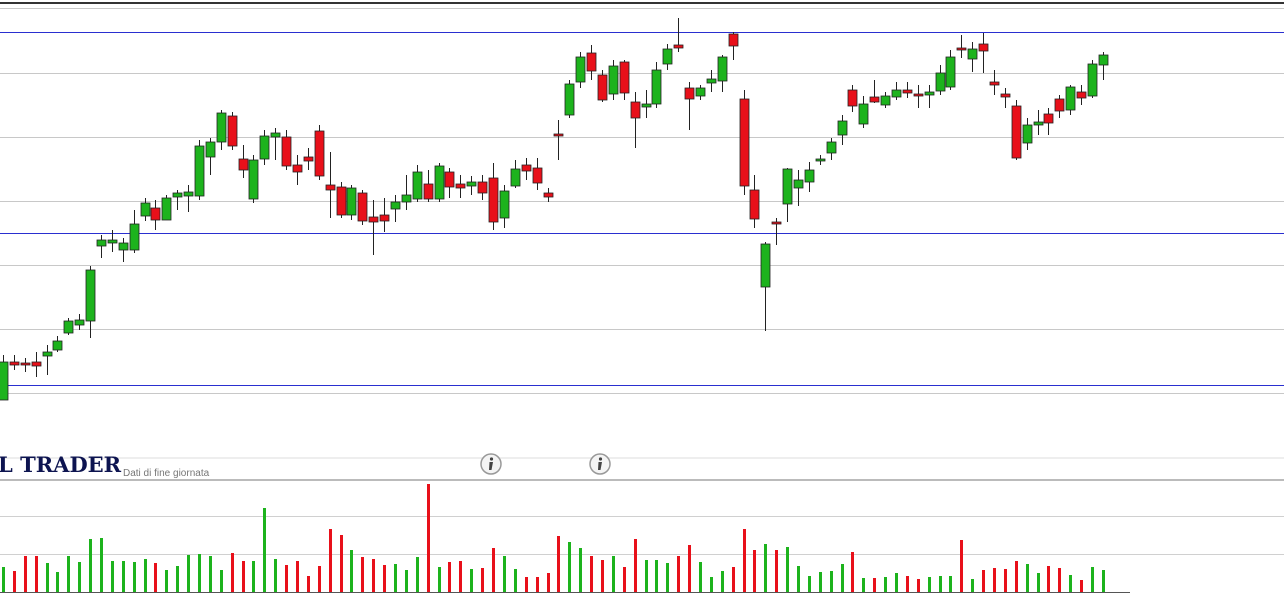  I want to click on subtitle: Dati di fine giornata, so click(166, 473).